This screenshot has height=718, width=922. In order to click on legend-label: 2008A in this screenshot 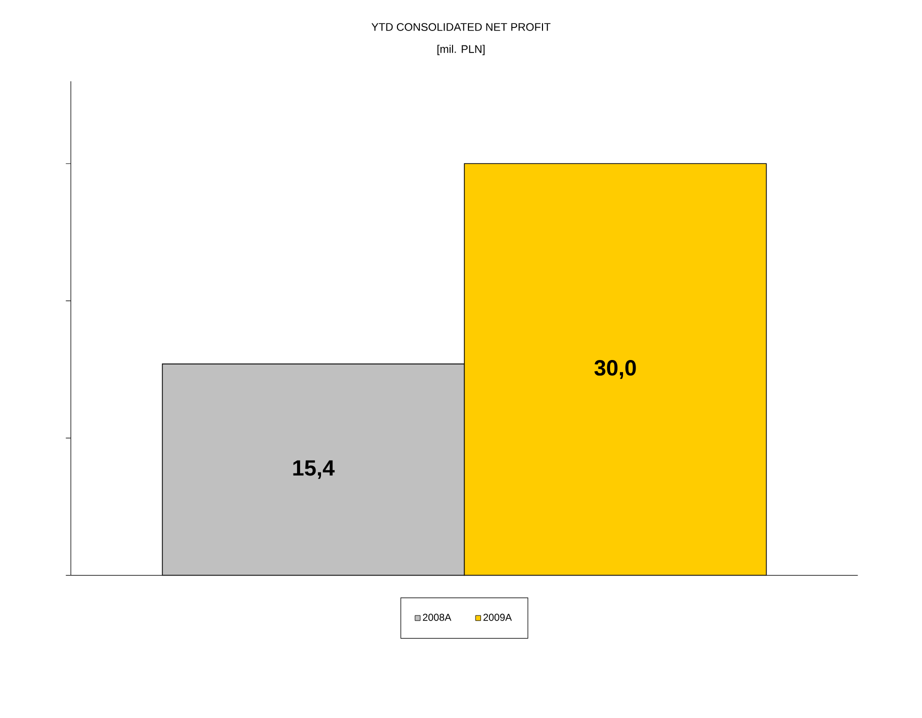, I will do `click(437, 617)`.